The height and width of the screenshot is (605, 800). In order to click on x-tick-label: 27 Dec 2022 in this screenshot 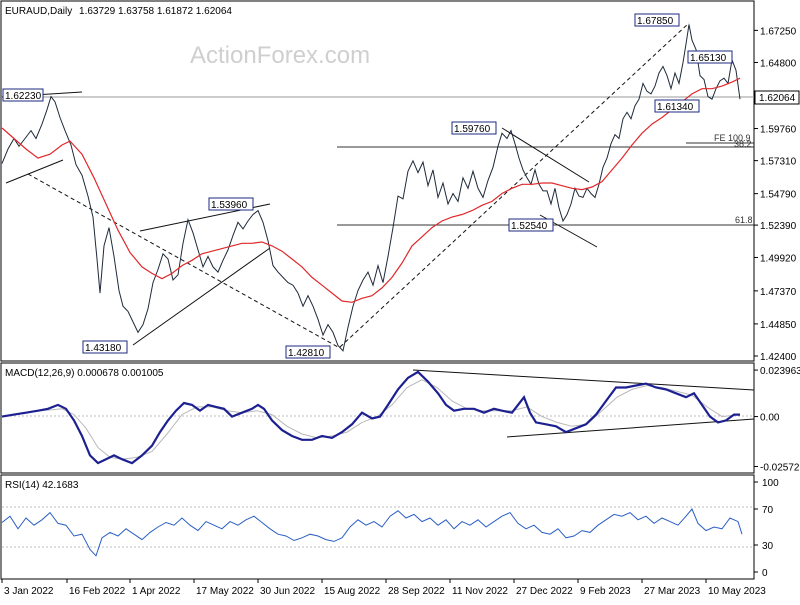, I will do `click(544, 591)`.